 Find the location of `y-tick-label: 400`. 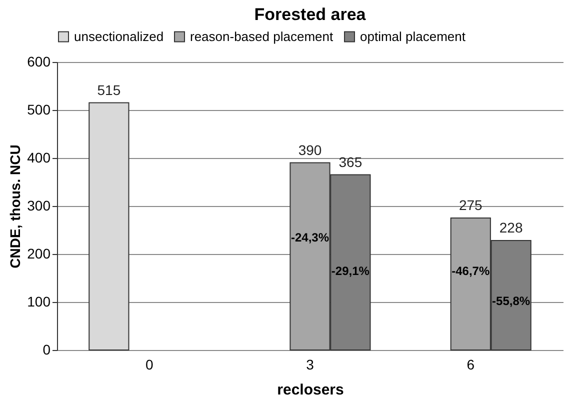

y-tick-label: 400 is located at coordinates (39, 158).